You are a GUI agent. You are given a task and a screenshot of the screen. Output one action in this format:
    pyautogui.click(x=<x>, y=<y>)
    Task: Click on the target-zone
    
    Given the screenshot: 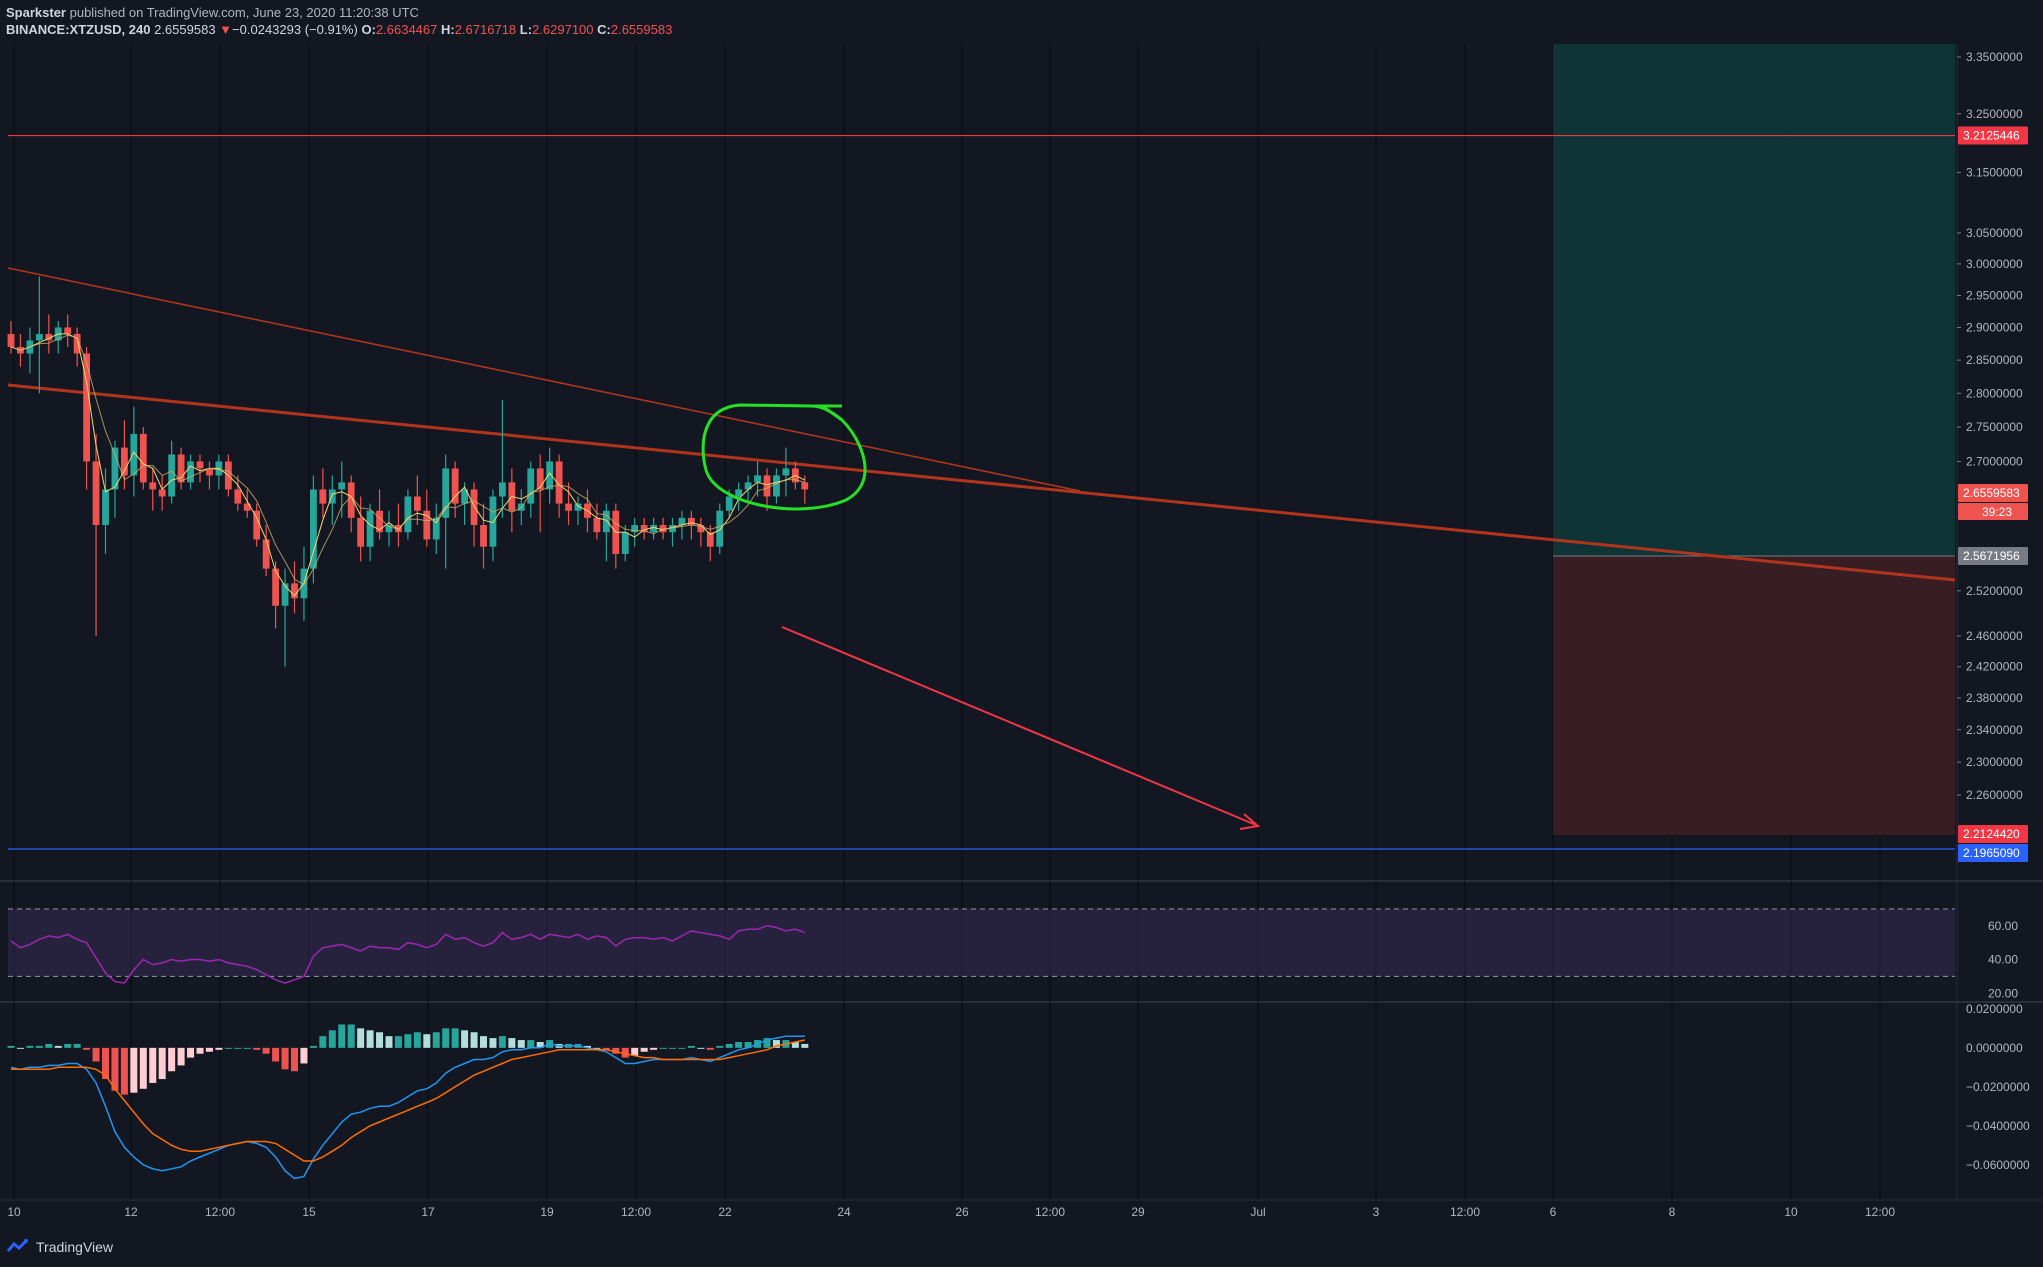 What is the action you would take?
    pyautogui.click(x=1754, y=300)
    